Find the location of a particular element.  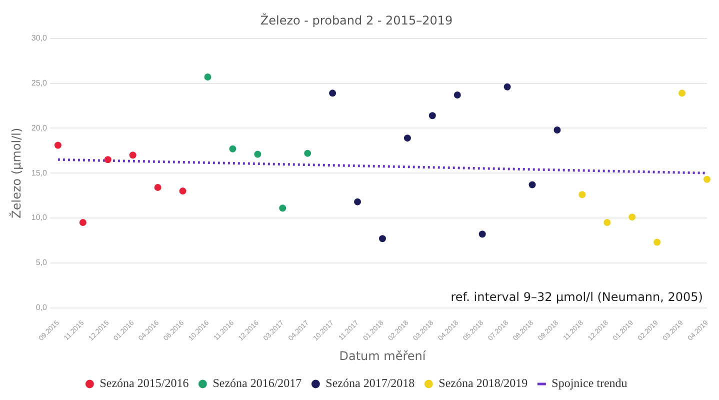

legend-label: Sezóna 2018/2019 is located at coordinates (483, 383).